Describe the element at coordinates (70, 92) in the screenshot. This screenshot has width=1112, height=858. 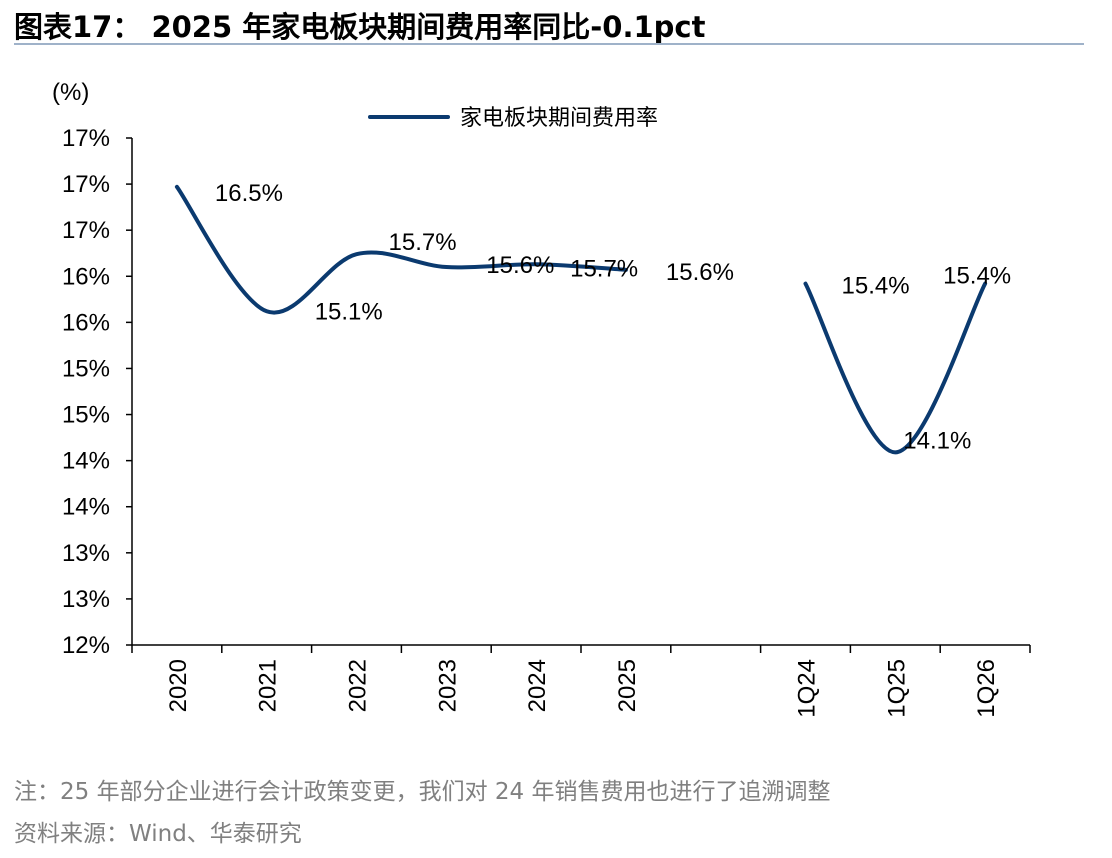
I see `y-axis-unit-label: (%)` at that location.